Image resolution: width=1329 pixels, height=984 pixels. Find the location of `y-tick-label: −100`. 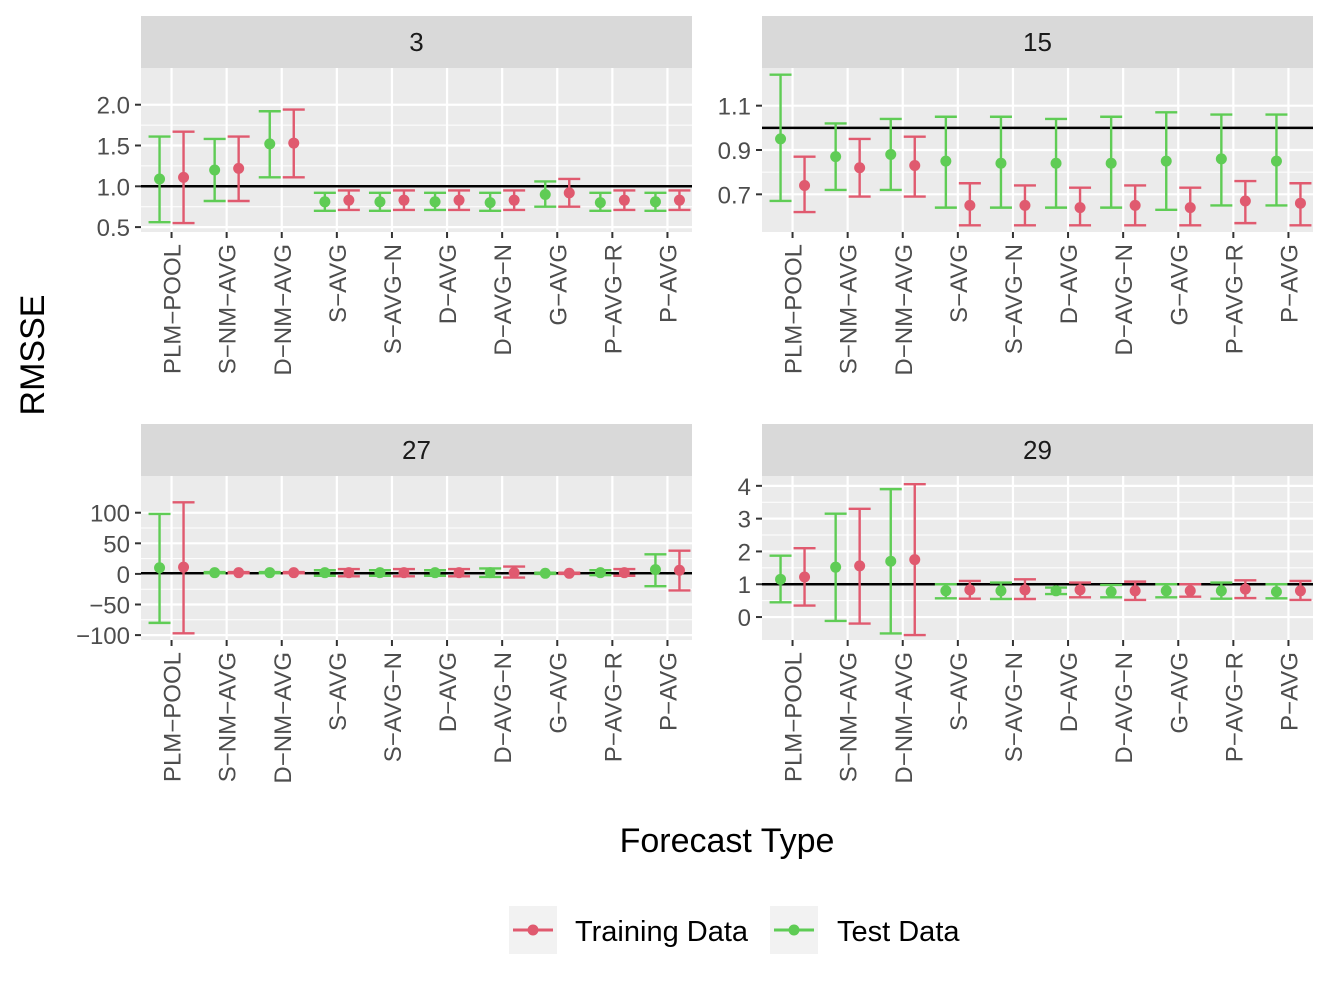

y-tick-label: −100 is located at coordinates (103, 636).